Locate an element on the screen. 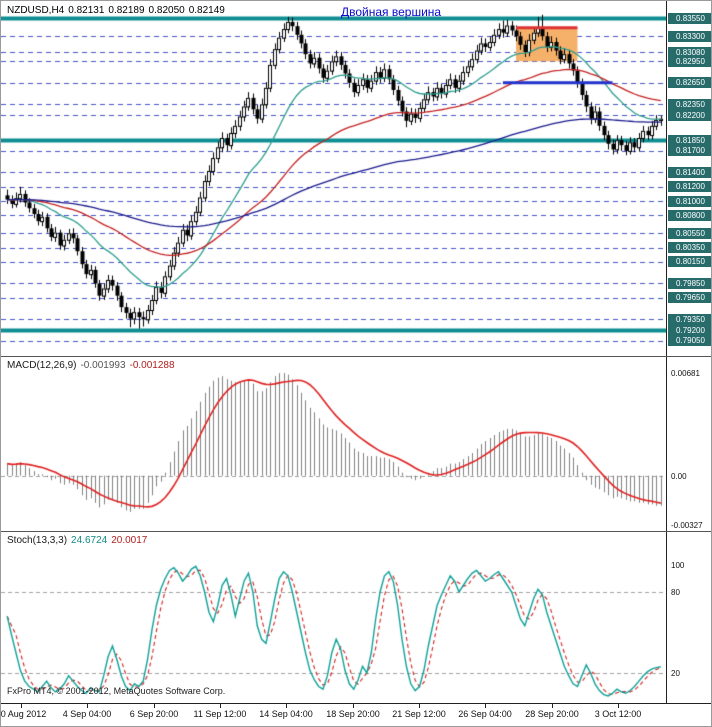 This screenshot has width=712, height=727. stoch-scale-label: 20 is located at coordinates (675, 673).